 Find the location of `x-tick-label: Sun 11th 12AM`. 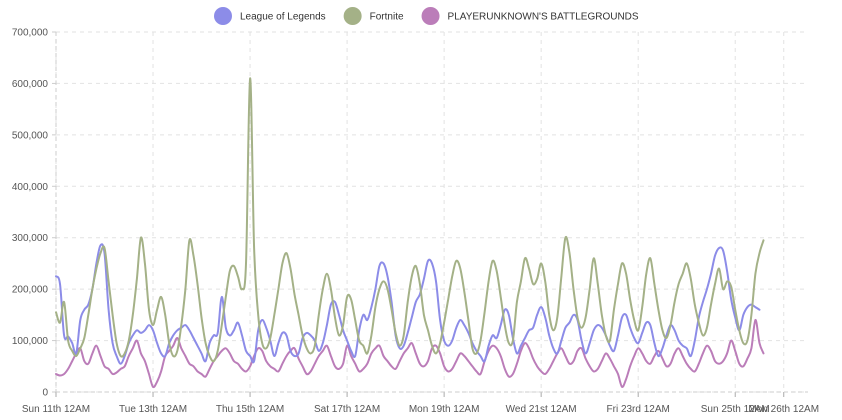

x-tick-label: Sun 11th 12AM is located at coordinates (56, 409).